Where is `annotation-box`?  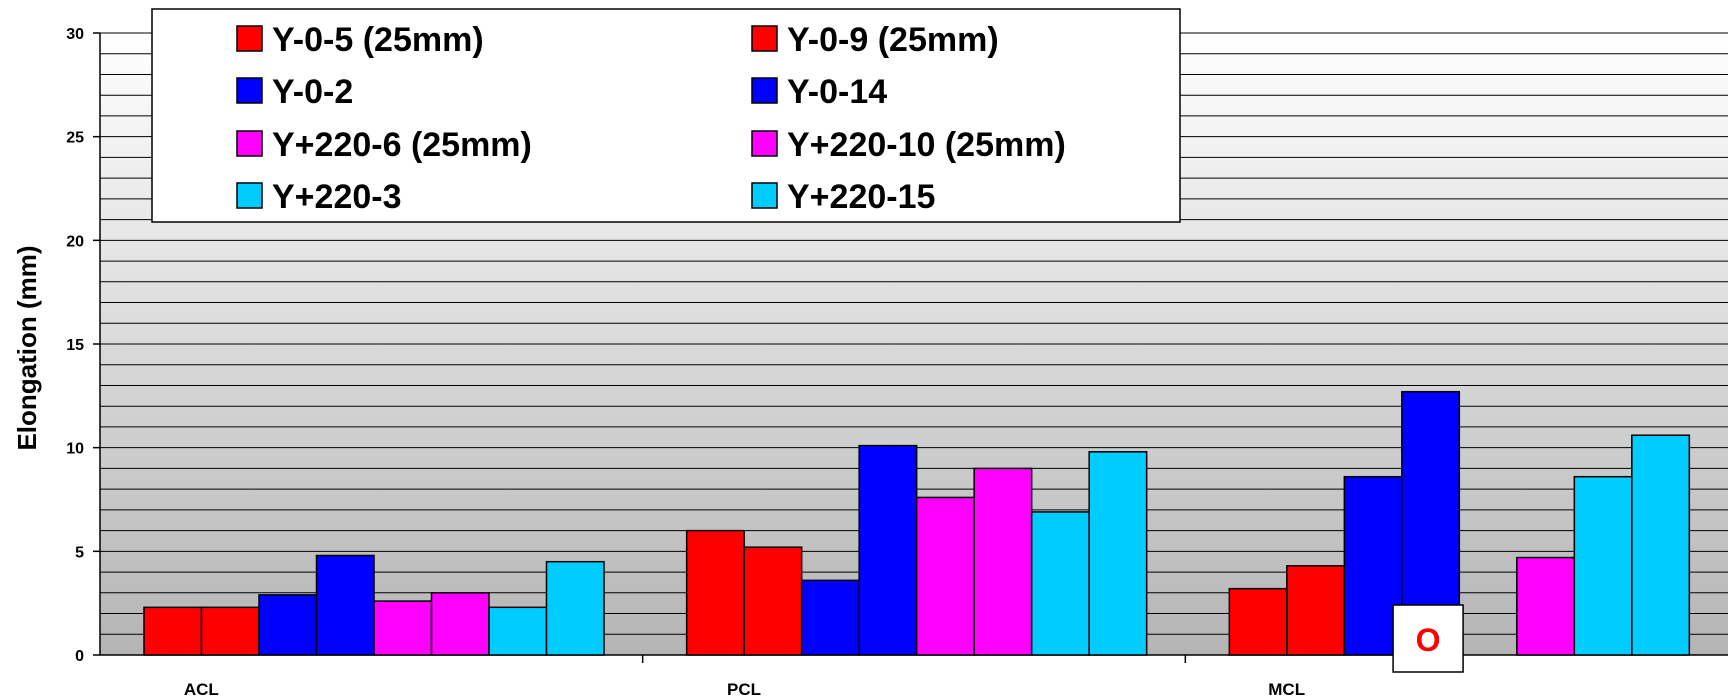
annotation-box is located at coordinates (1428, 638).